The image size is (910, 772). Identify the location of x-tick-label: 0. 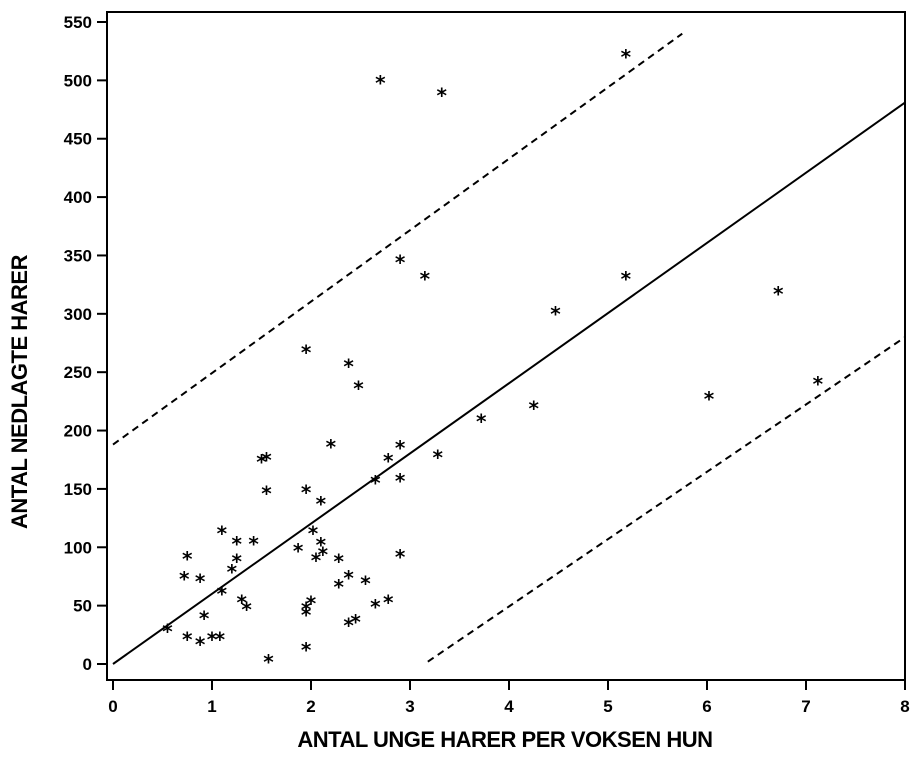
(112, 706).